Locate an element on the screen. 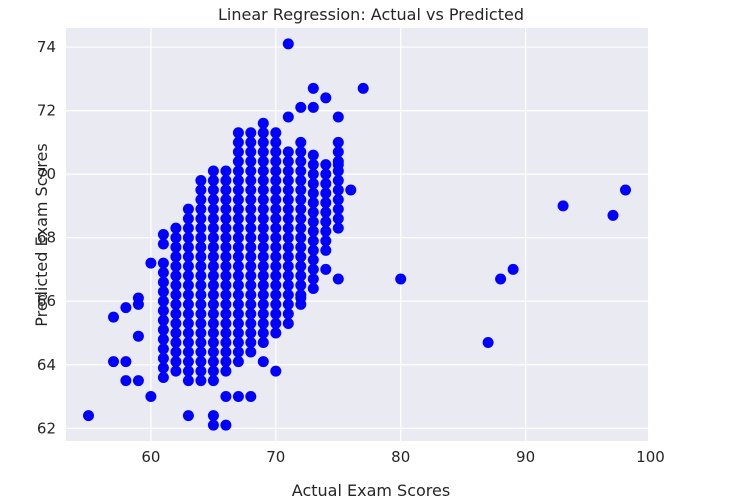 The image size is (752, 502). y-tick-label: 62 is located at coordinates (46, 428).